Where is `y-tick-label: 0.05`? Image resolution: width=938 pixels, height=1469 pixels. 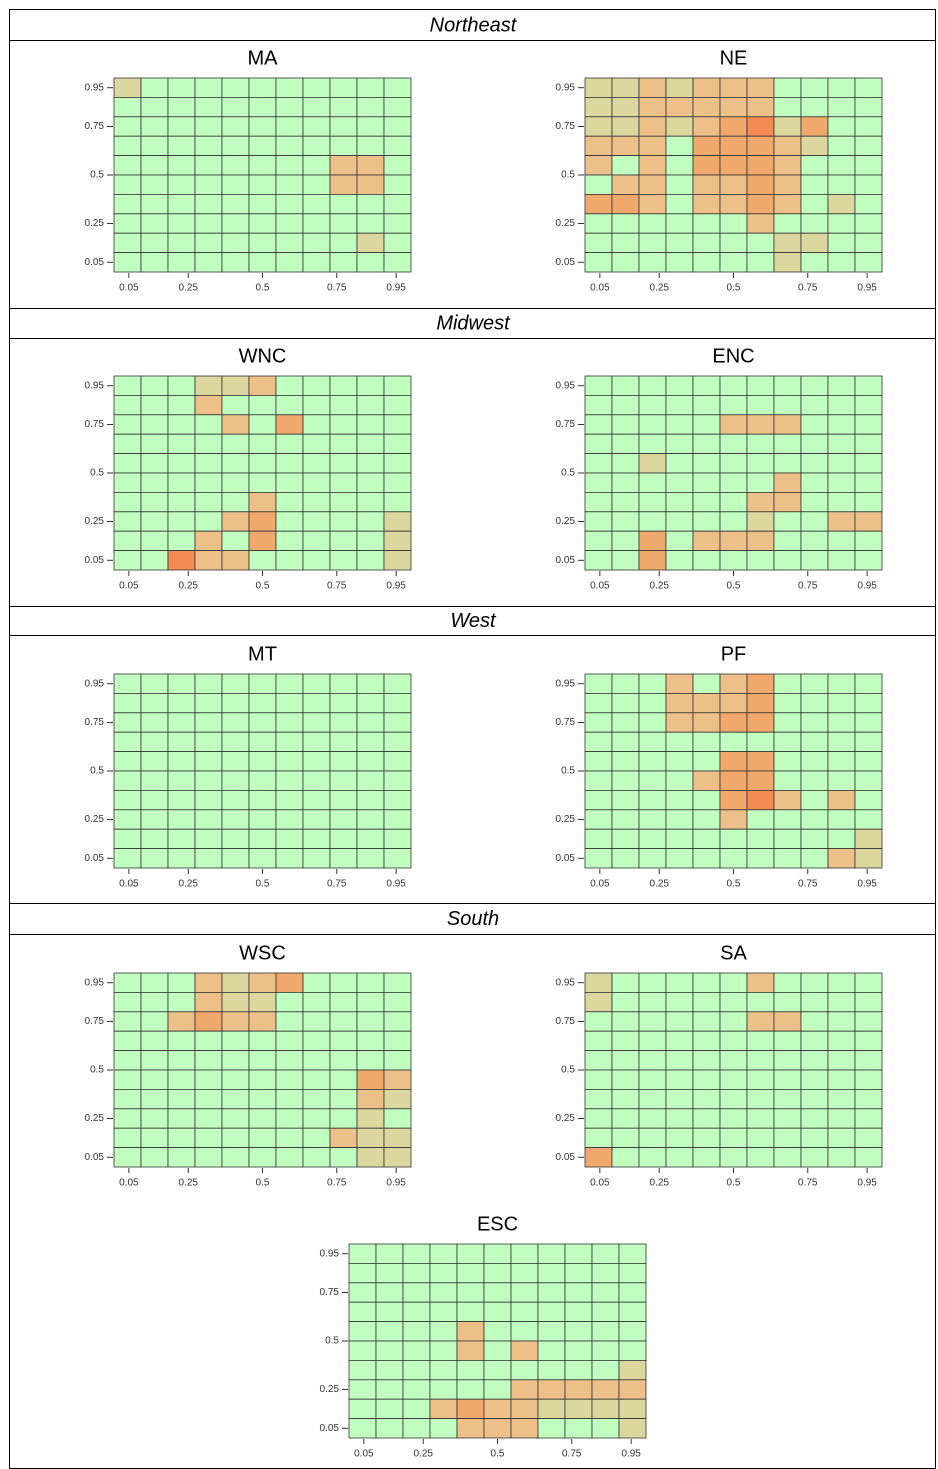
y-tick-label: 0.05 is located at coordinates (95, 560).